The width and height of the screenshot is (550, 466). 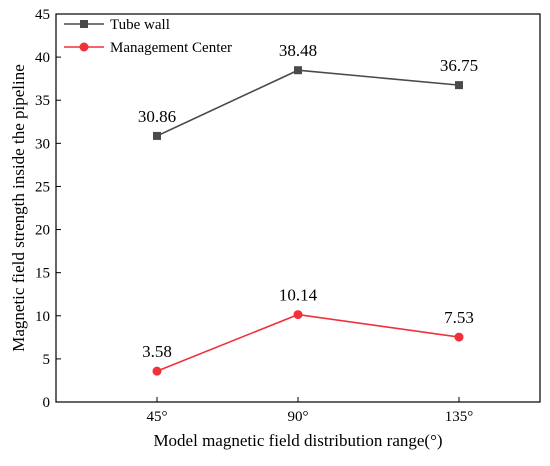 What do you see at coordinates (157, 351) in the screenshot?
I see `data-label: 3.58` at bounding box center [157, 351].